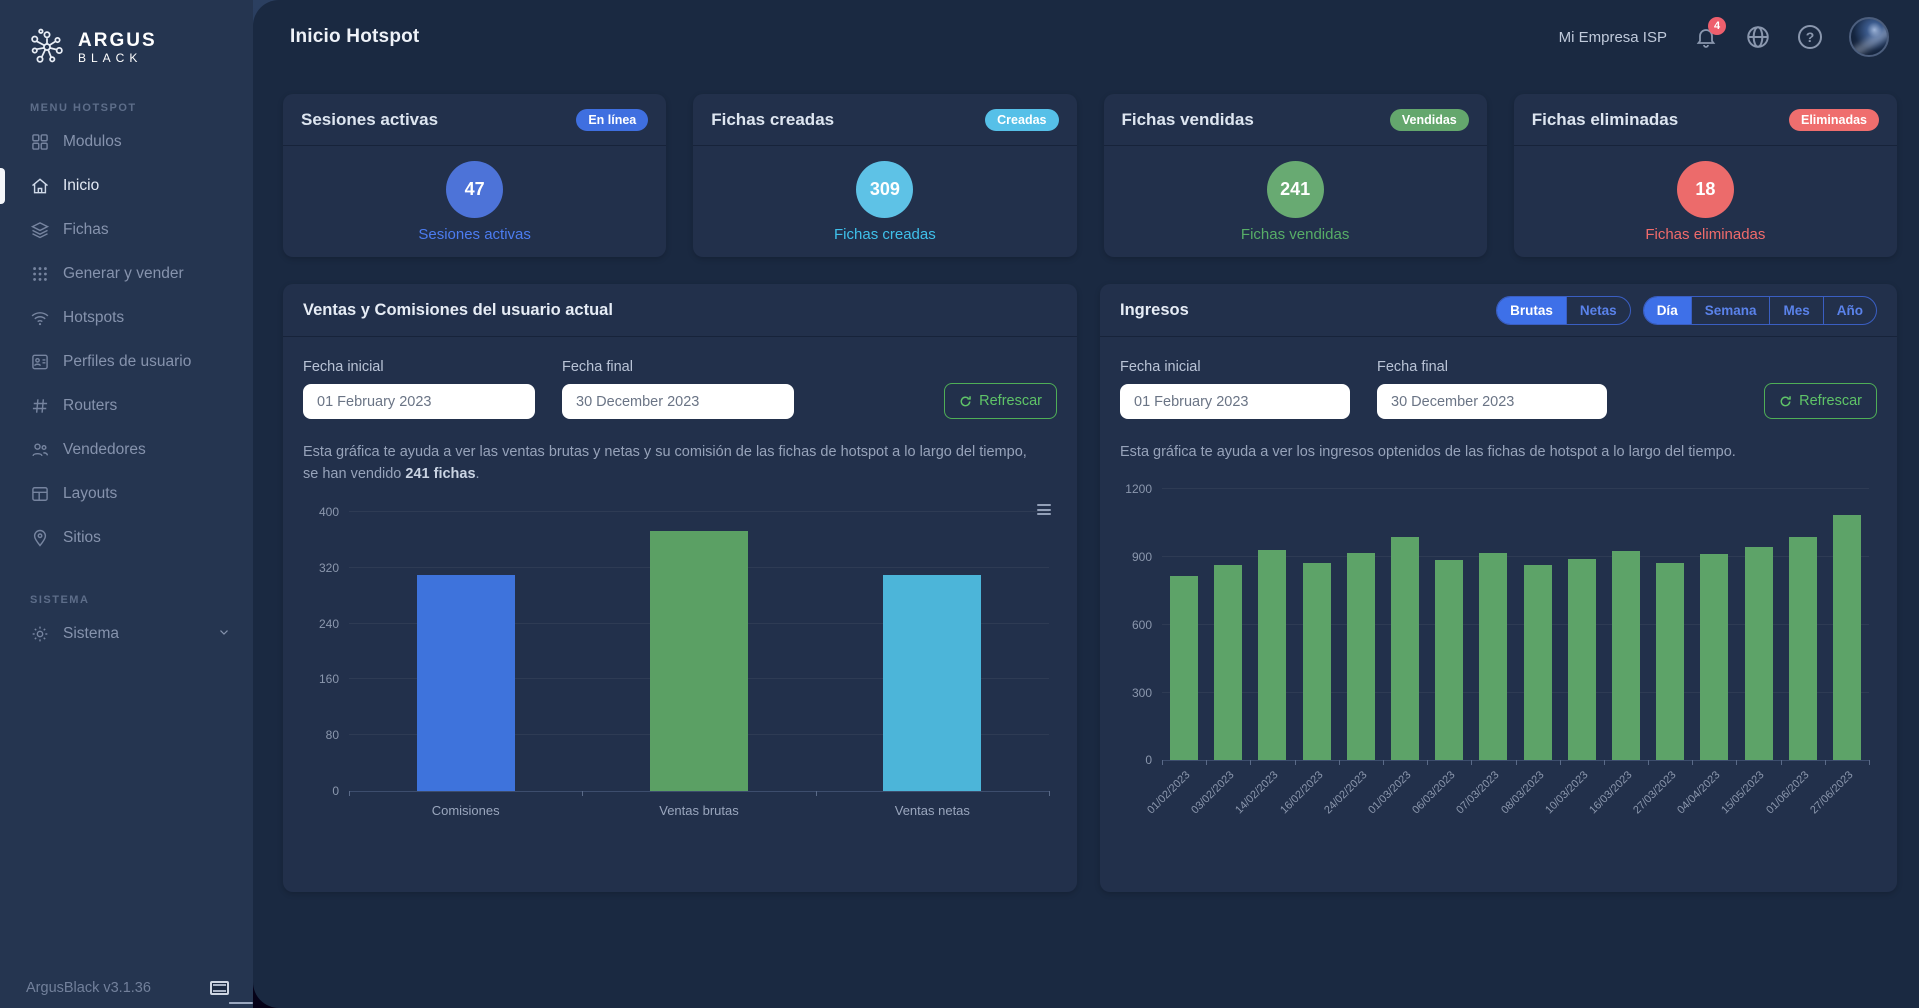 This screenshot has width=1919, height=1008. I want to click on sidebar-footer: ArgusBlack v3.1.36, so click(126, 988).